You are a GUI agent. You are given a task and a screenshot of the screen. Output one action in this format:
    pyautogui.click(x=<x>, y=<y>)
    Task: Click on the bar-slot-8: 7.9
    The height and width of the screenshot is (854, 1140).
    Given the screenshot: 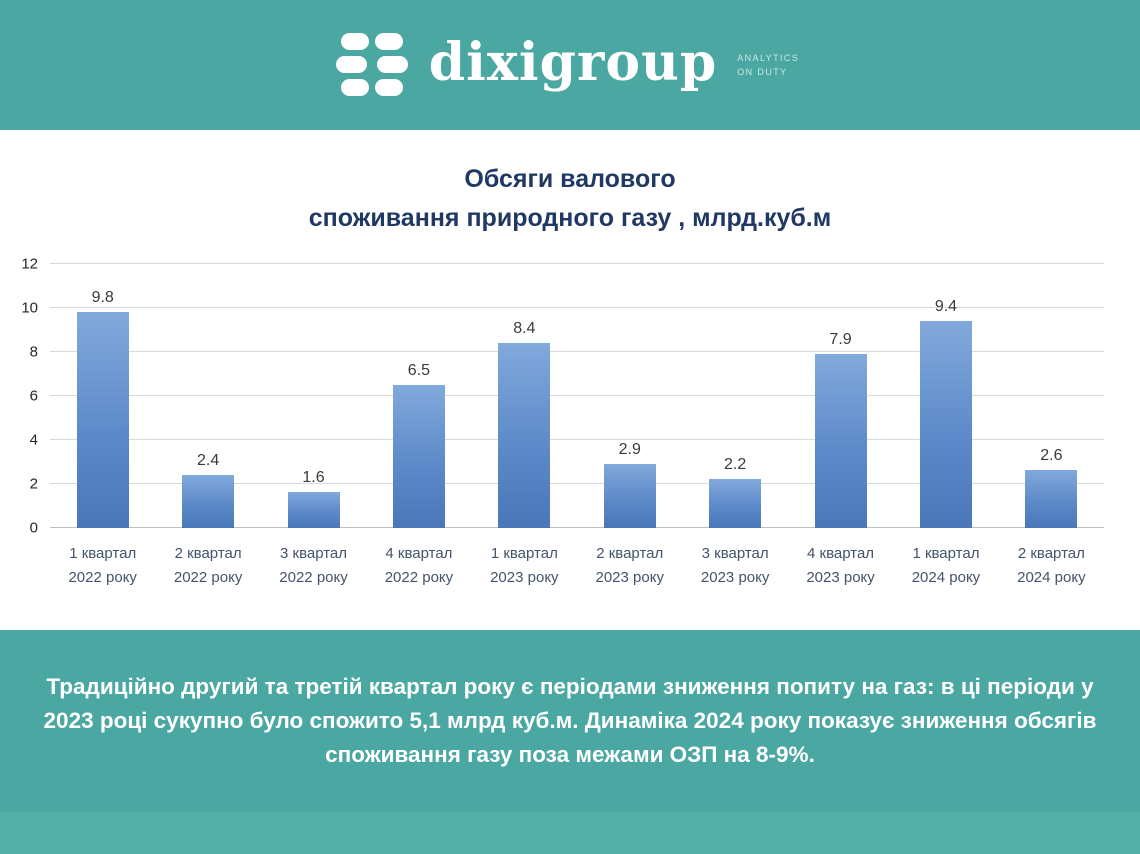 What is the action you would take?
    pyautogui.click(x=840, y=396)
    